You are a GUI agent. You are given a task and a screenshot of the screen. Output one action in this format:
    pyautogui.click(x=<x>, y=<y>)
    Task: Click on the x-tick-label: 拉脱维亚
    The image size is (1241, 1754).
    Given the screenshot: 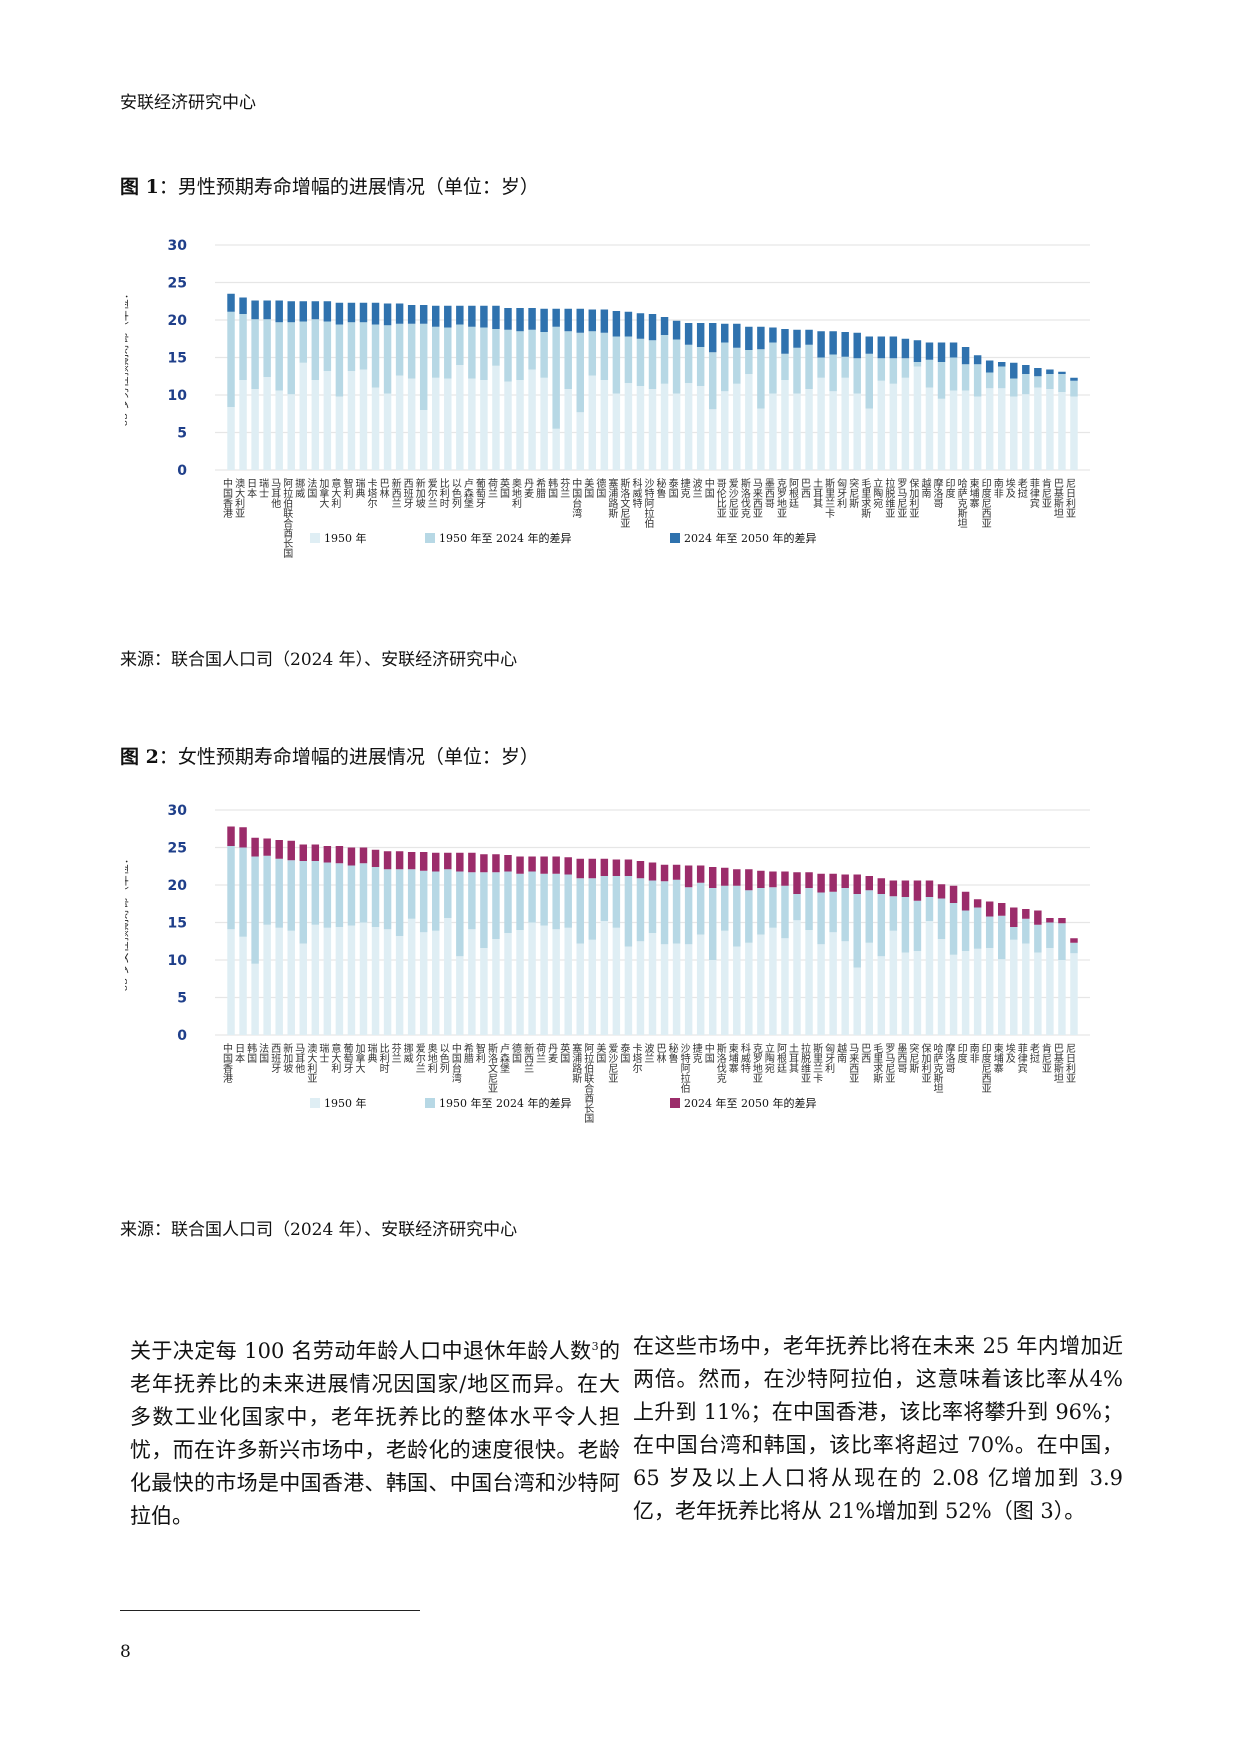 What is the action you would take?
    pyautogui.click(x=805, y=1062)
    